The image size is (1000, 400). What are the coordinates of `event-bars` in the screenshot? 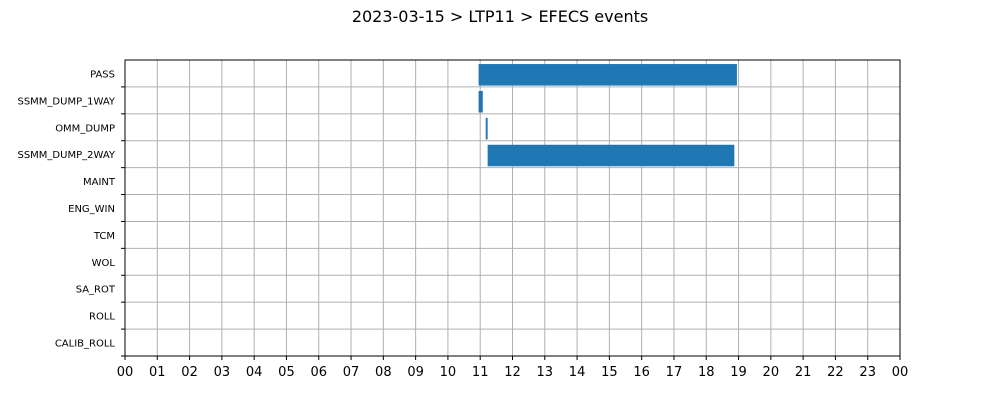 It's located at (607, 115).